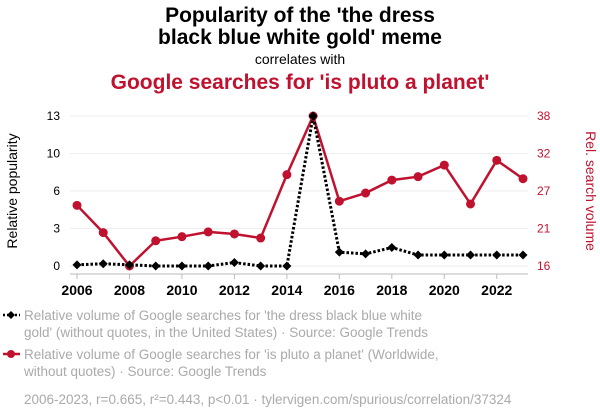 The image size is (600, 414). Describe the element at coordinates (544, 116) in the screenshot. I see `y-right-tick-label: 38` at that location.